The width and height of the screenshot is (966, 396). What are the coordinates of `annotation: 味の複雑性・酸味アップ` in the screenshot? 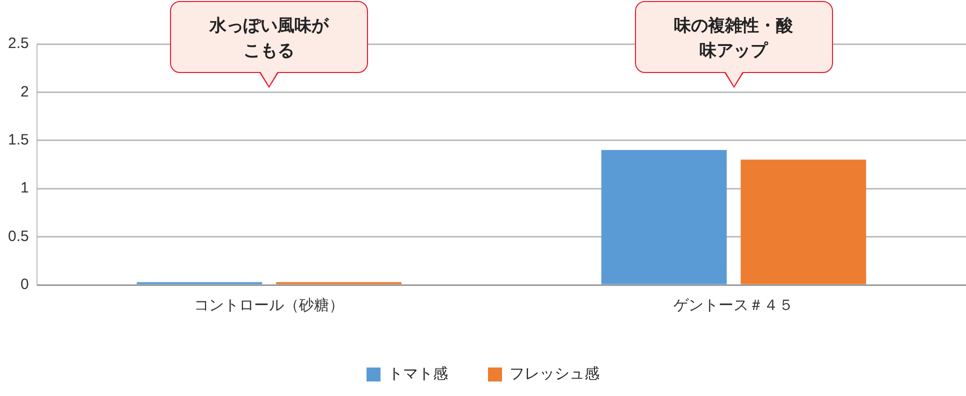 It's located at (733, 38).